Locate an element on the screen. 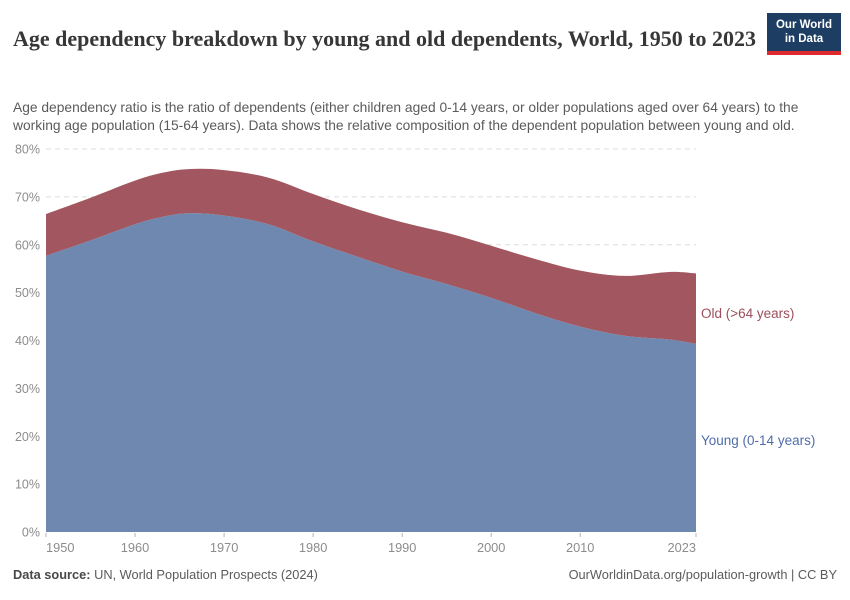 The width and height of the screenshot is (850, 600). y-axis-label-70: 70% is located at coordinates (27, 197).